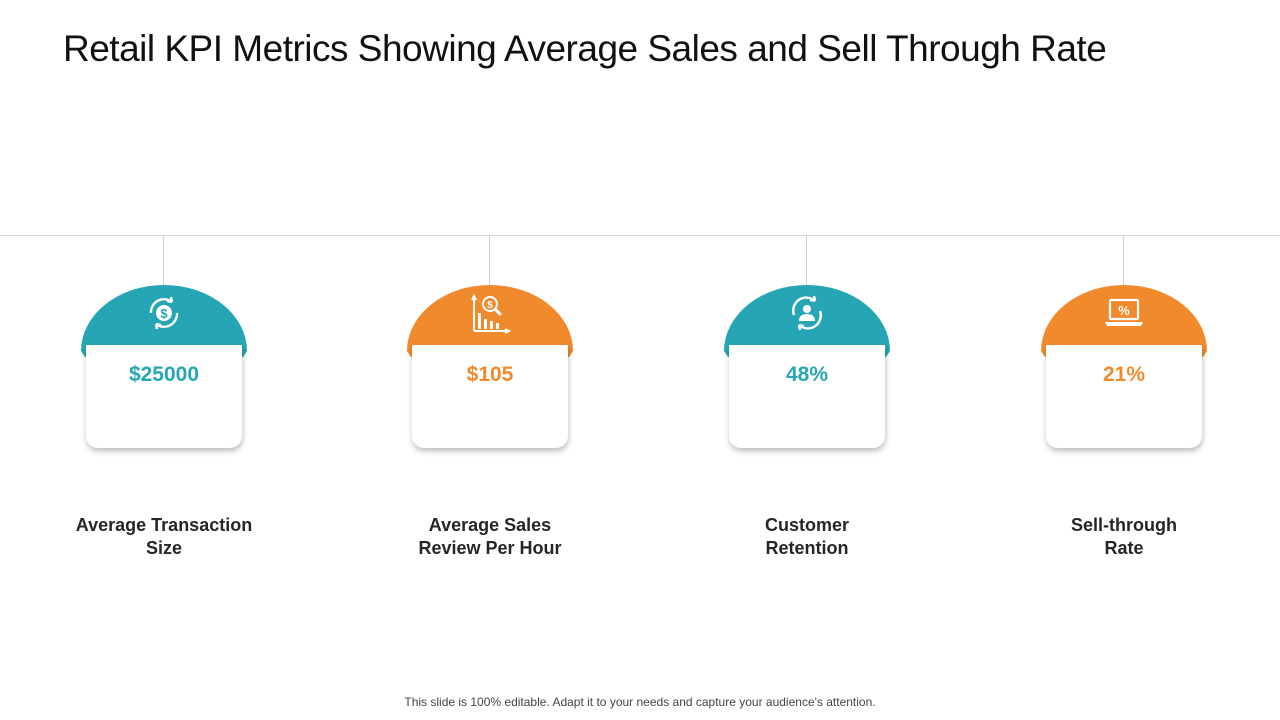 The width and height of the screenshot is (1280, 720). What do you see at coordinates (490, 374) in the screenshot?
I see `kpi-value: $105` at bounding box center [490, 374].